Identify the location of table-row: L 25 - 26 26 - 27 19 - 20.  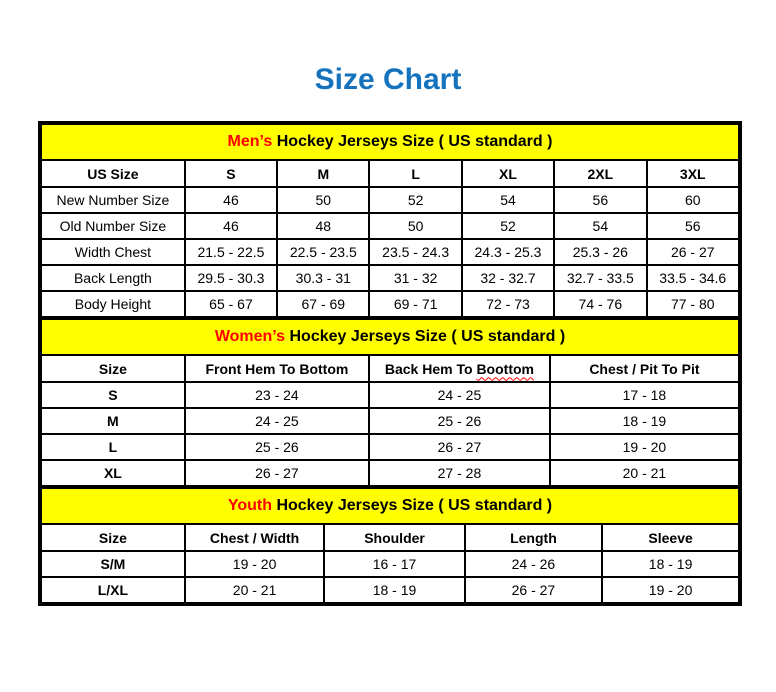
(390, 447).